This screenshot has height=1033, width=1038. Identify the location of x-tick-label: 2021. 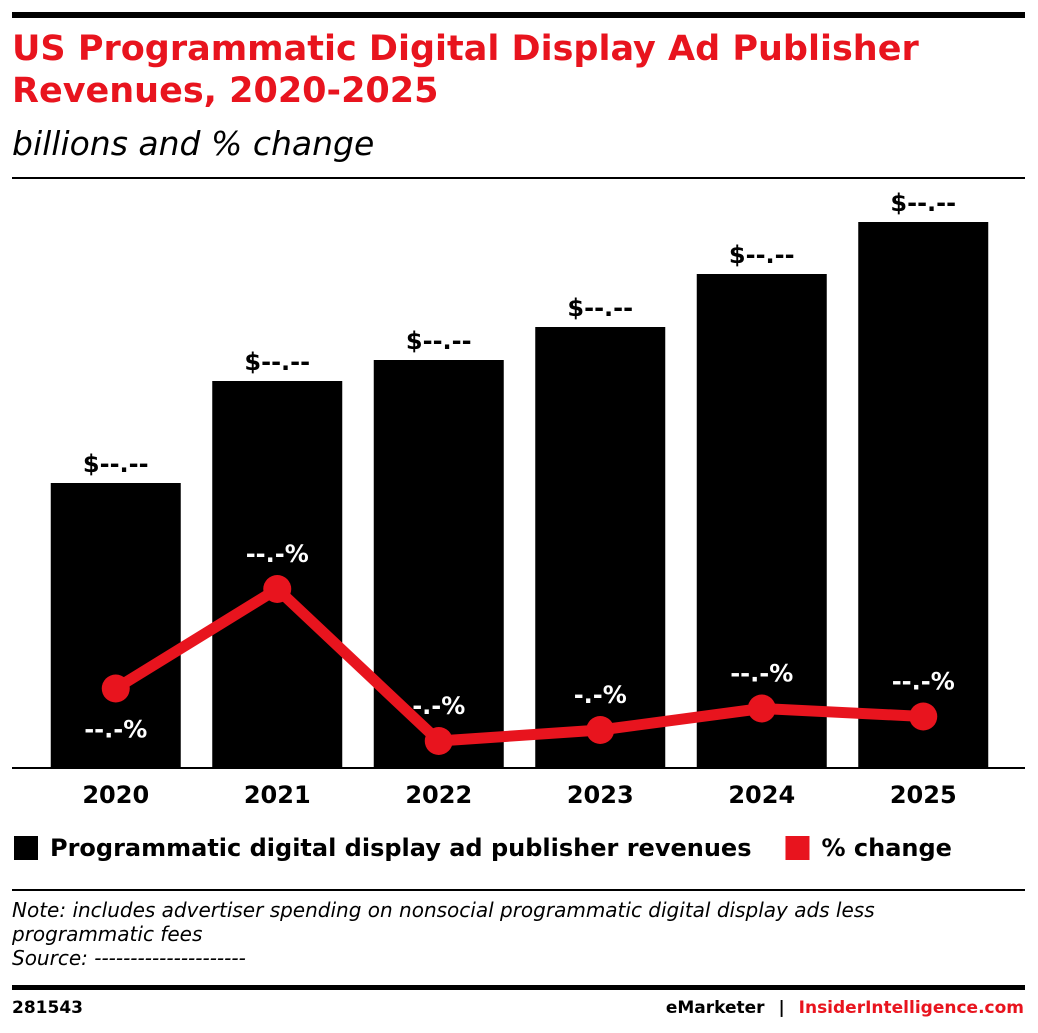
(277, 795).